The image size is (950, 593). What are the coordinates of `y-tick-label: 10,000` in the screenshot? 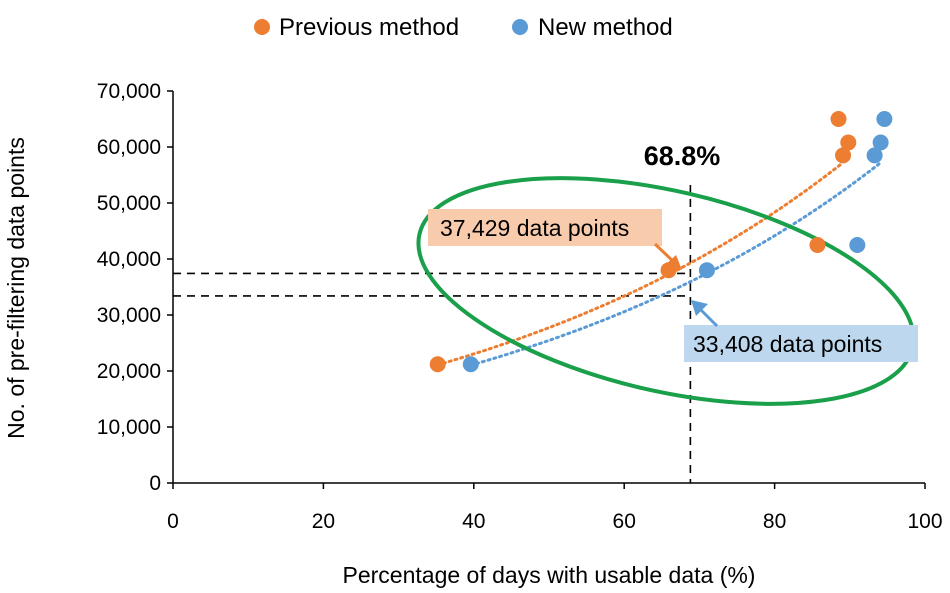 It's located at (129, 427).